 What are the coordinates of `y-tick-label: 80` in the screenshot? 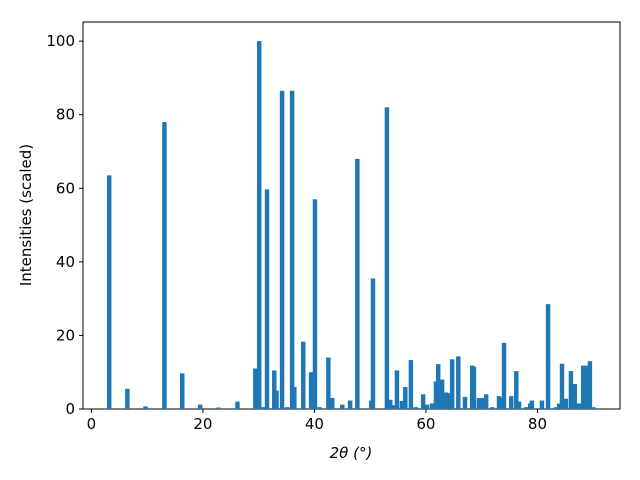 It's located at (65, 115).